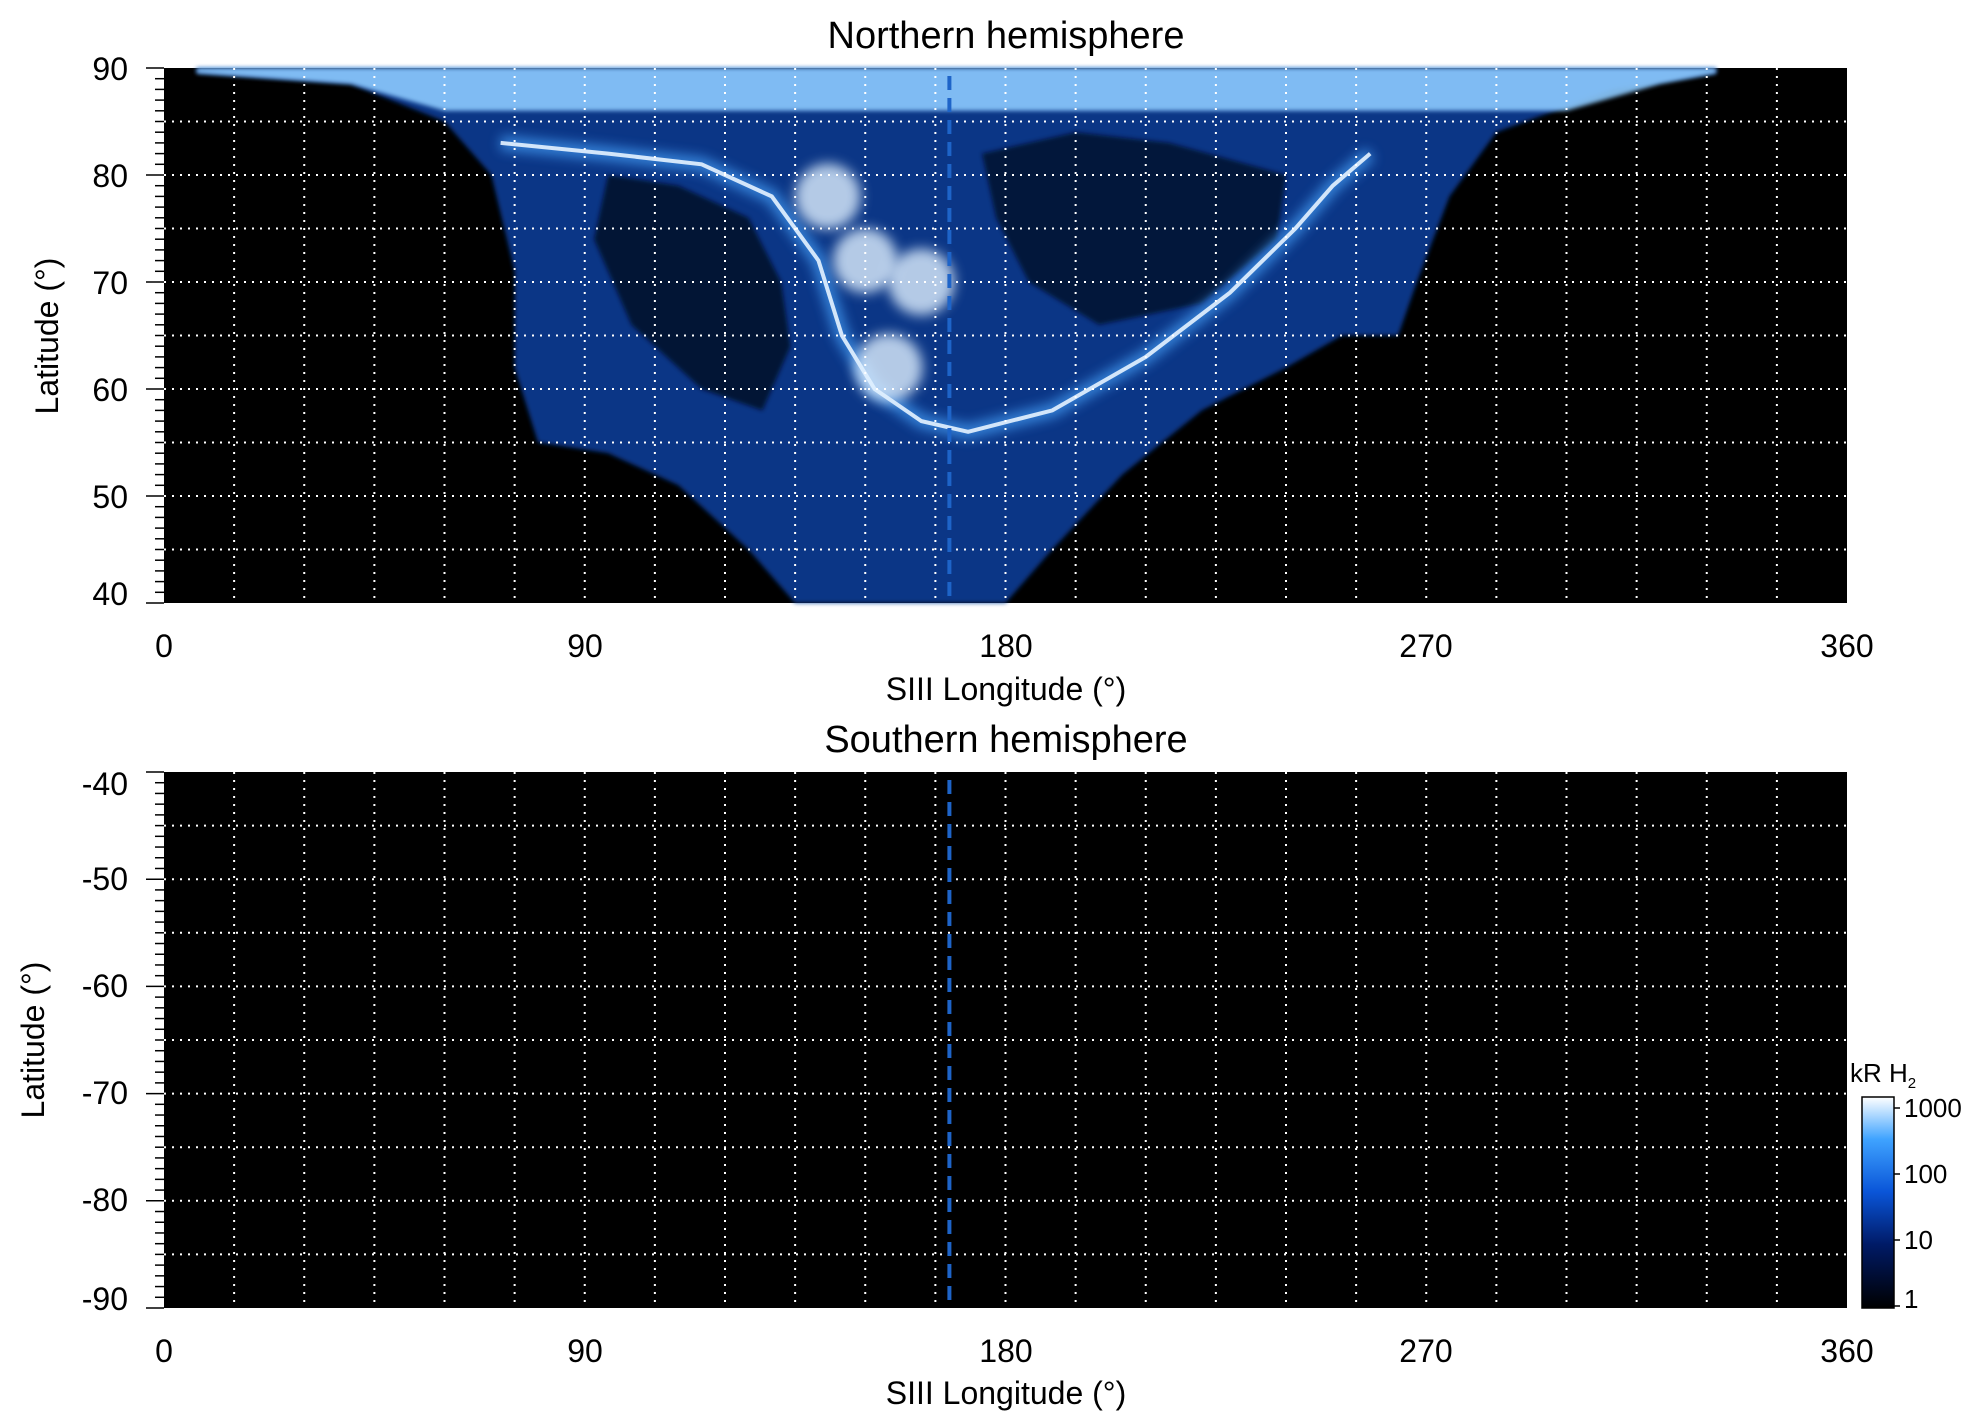 The height and width of the screenshot is (1423, 1983). I want to click on colorbar: kR H2 1000 100 10 1, so click(1906, 1186).